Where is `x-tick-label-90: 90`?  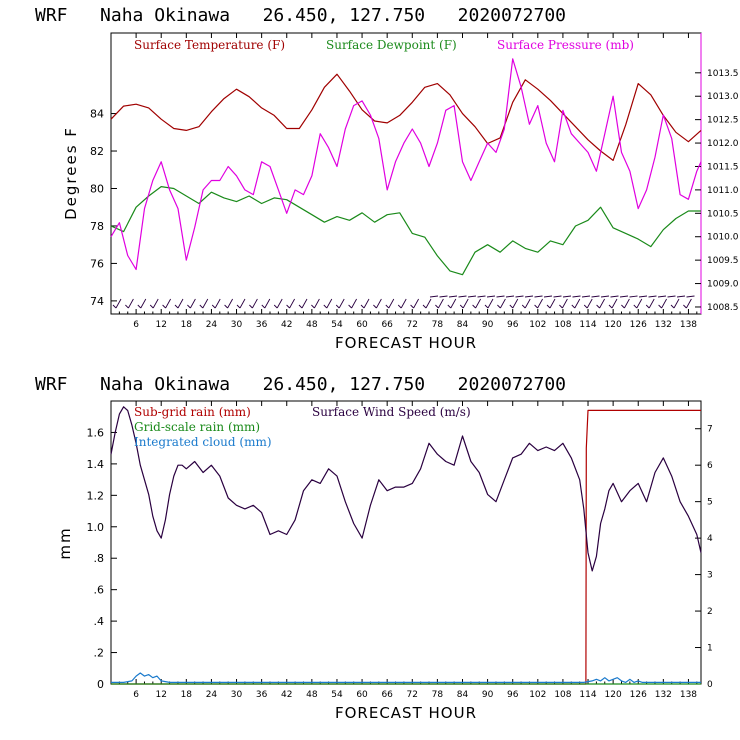
x-tick-label-90: 90 is located at coordinates (488, 695).